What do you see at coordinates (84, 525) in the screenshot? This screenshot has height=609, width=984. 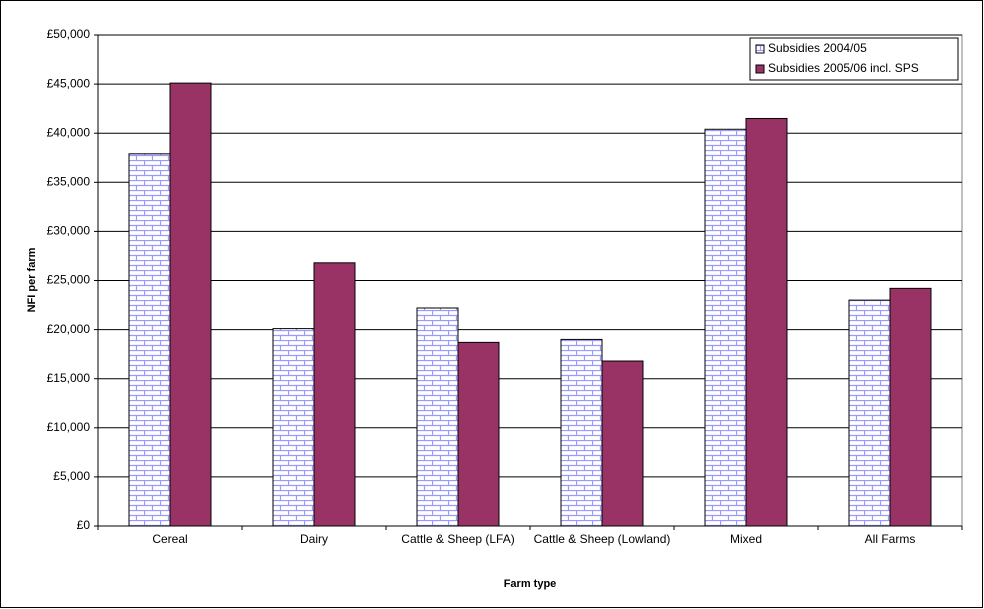 I see `y-tick-label: £0` at bounding box center [84, 525].